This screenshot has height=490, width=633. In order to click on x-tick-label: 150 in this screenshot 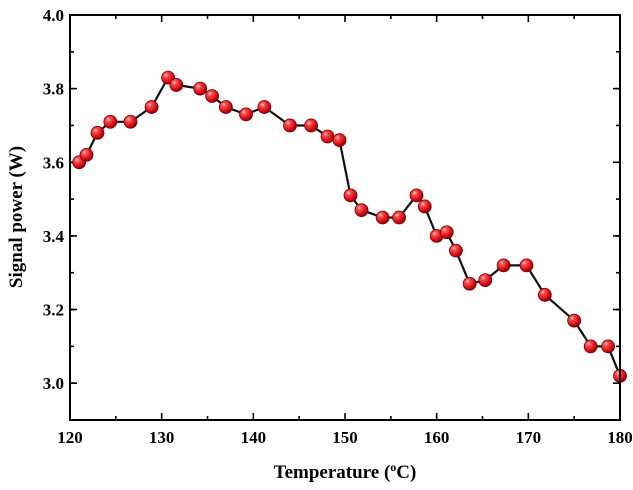, I will do `click(345, 437)`.